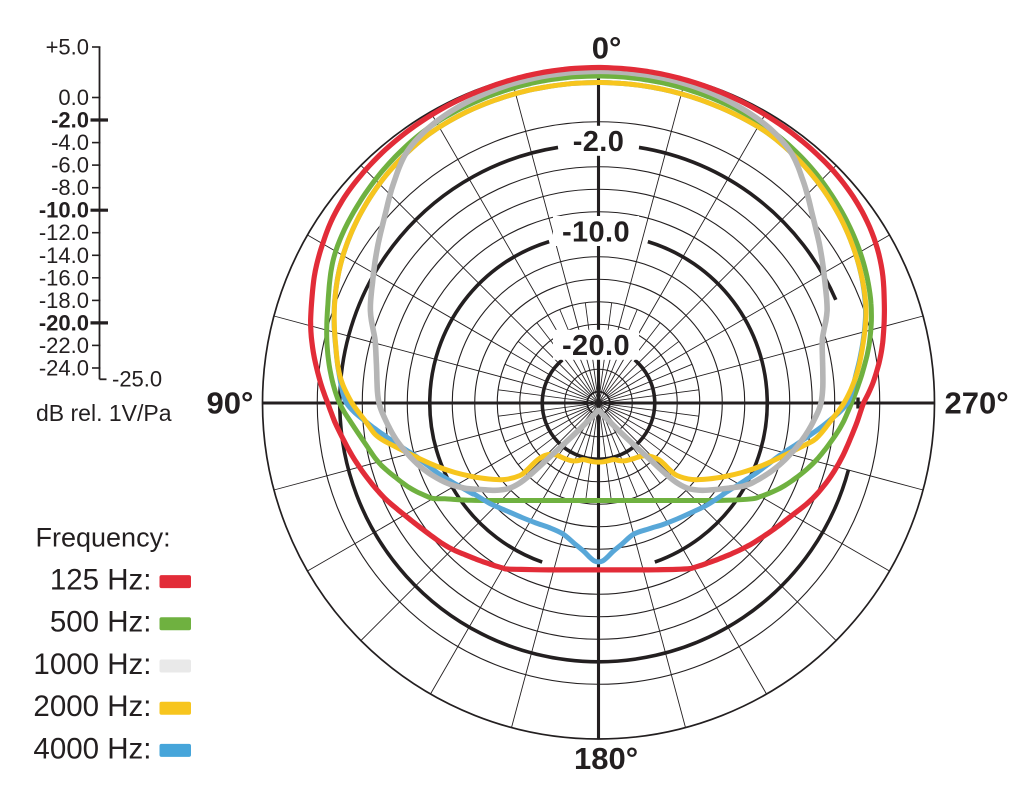 This screenshot has height=810, width=1032. Describe the element at coordinates (70, 142) in the screenshot. I see `svg-text: -4.0` at that location.